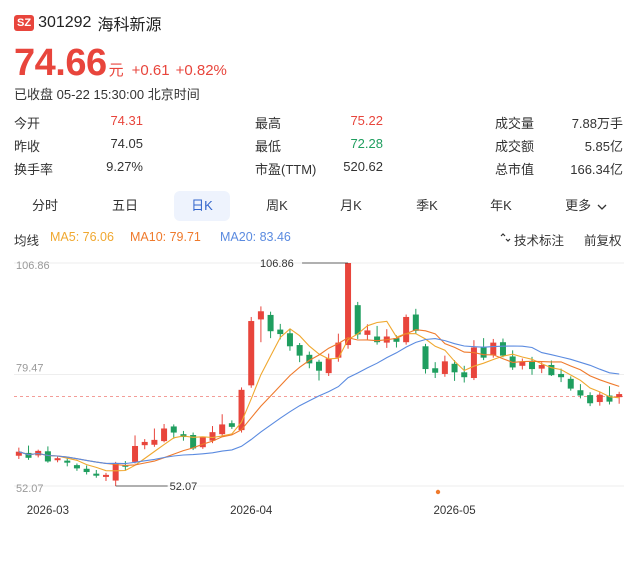 This screenshot has width=638, height=580. I want to click on period-tabs: 分时 五日 日K 周K 月K 季K 年K 更多, so click(320, 206).